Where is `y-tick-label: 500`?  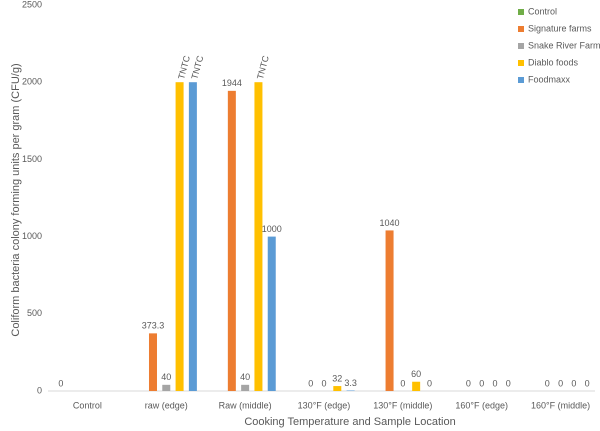
y-tick-label: 500 is located at coordinates (34, 313).